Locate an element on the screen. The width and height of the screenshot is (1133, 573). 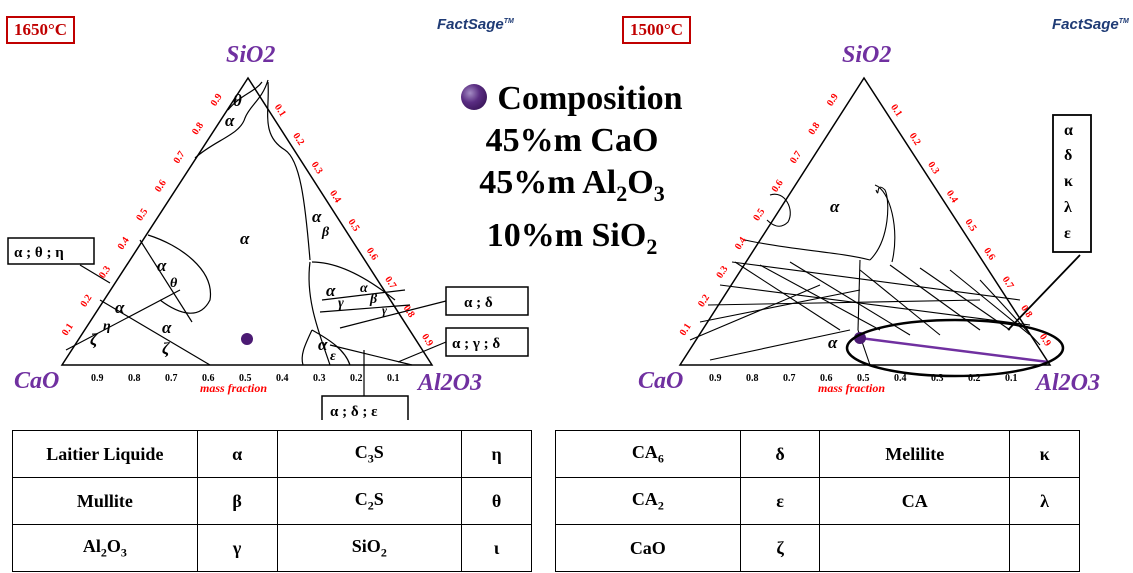
legend-right-cell: λ is located at coordinates (1044, 501).